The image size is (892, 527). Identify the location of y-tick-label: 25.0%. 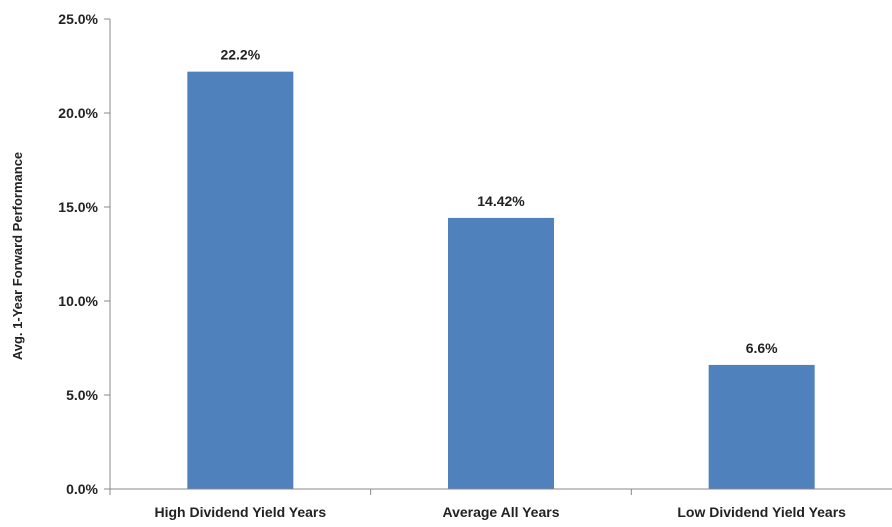
(78, 19).